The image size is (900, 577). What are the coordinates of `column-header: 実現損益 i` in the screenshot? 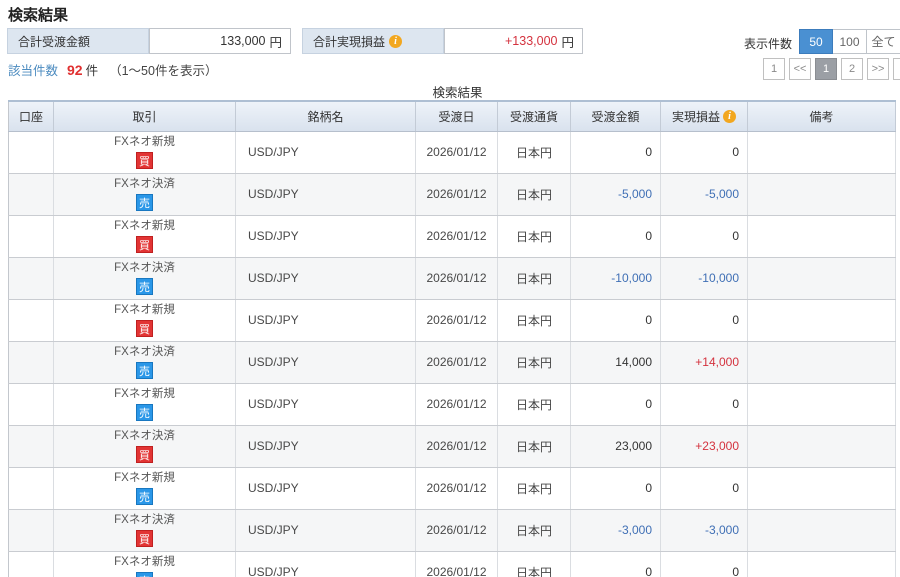 It's located at (704, 116).